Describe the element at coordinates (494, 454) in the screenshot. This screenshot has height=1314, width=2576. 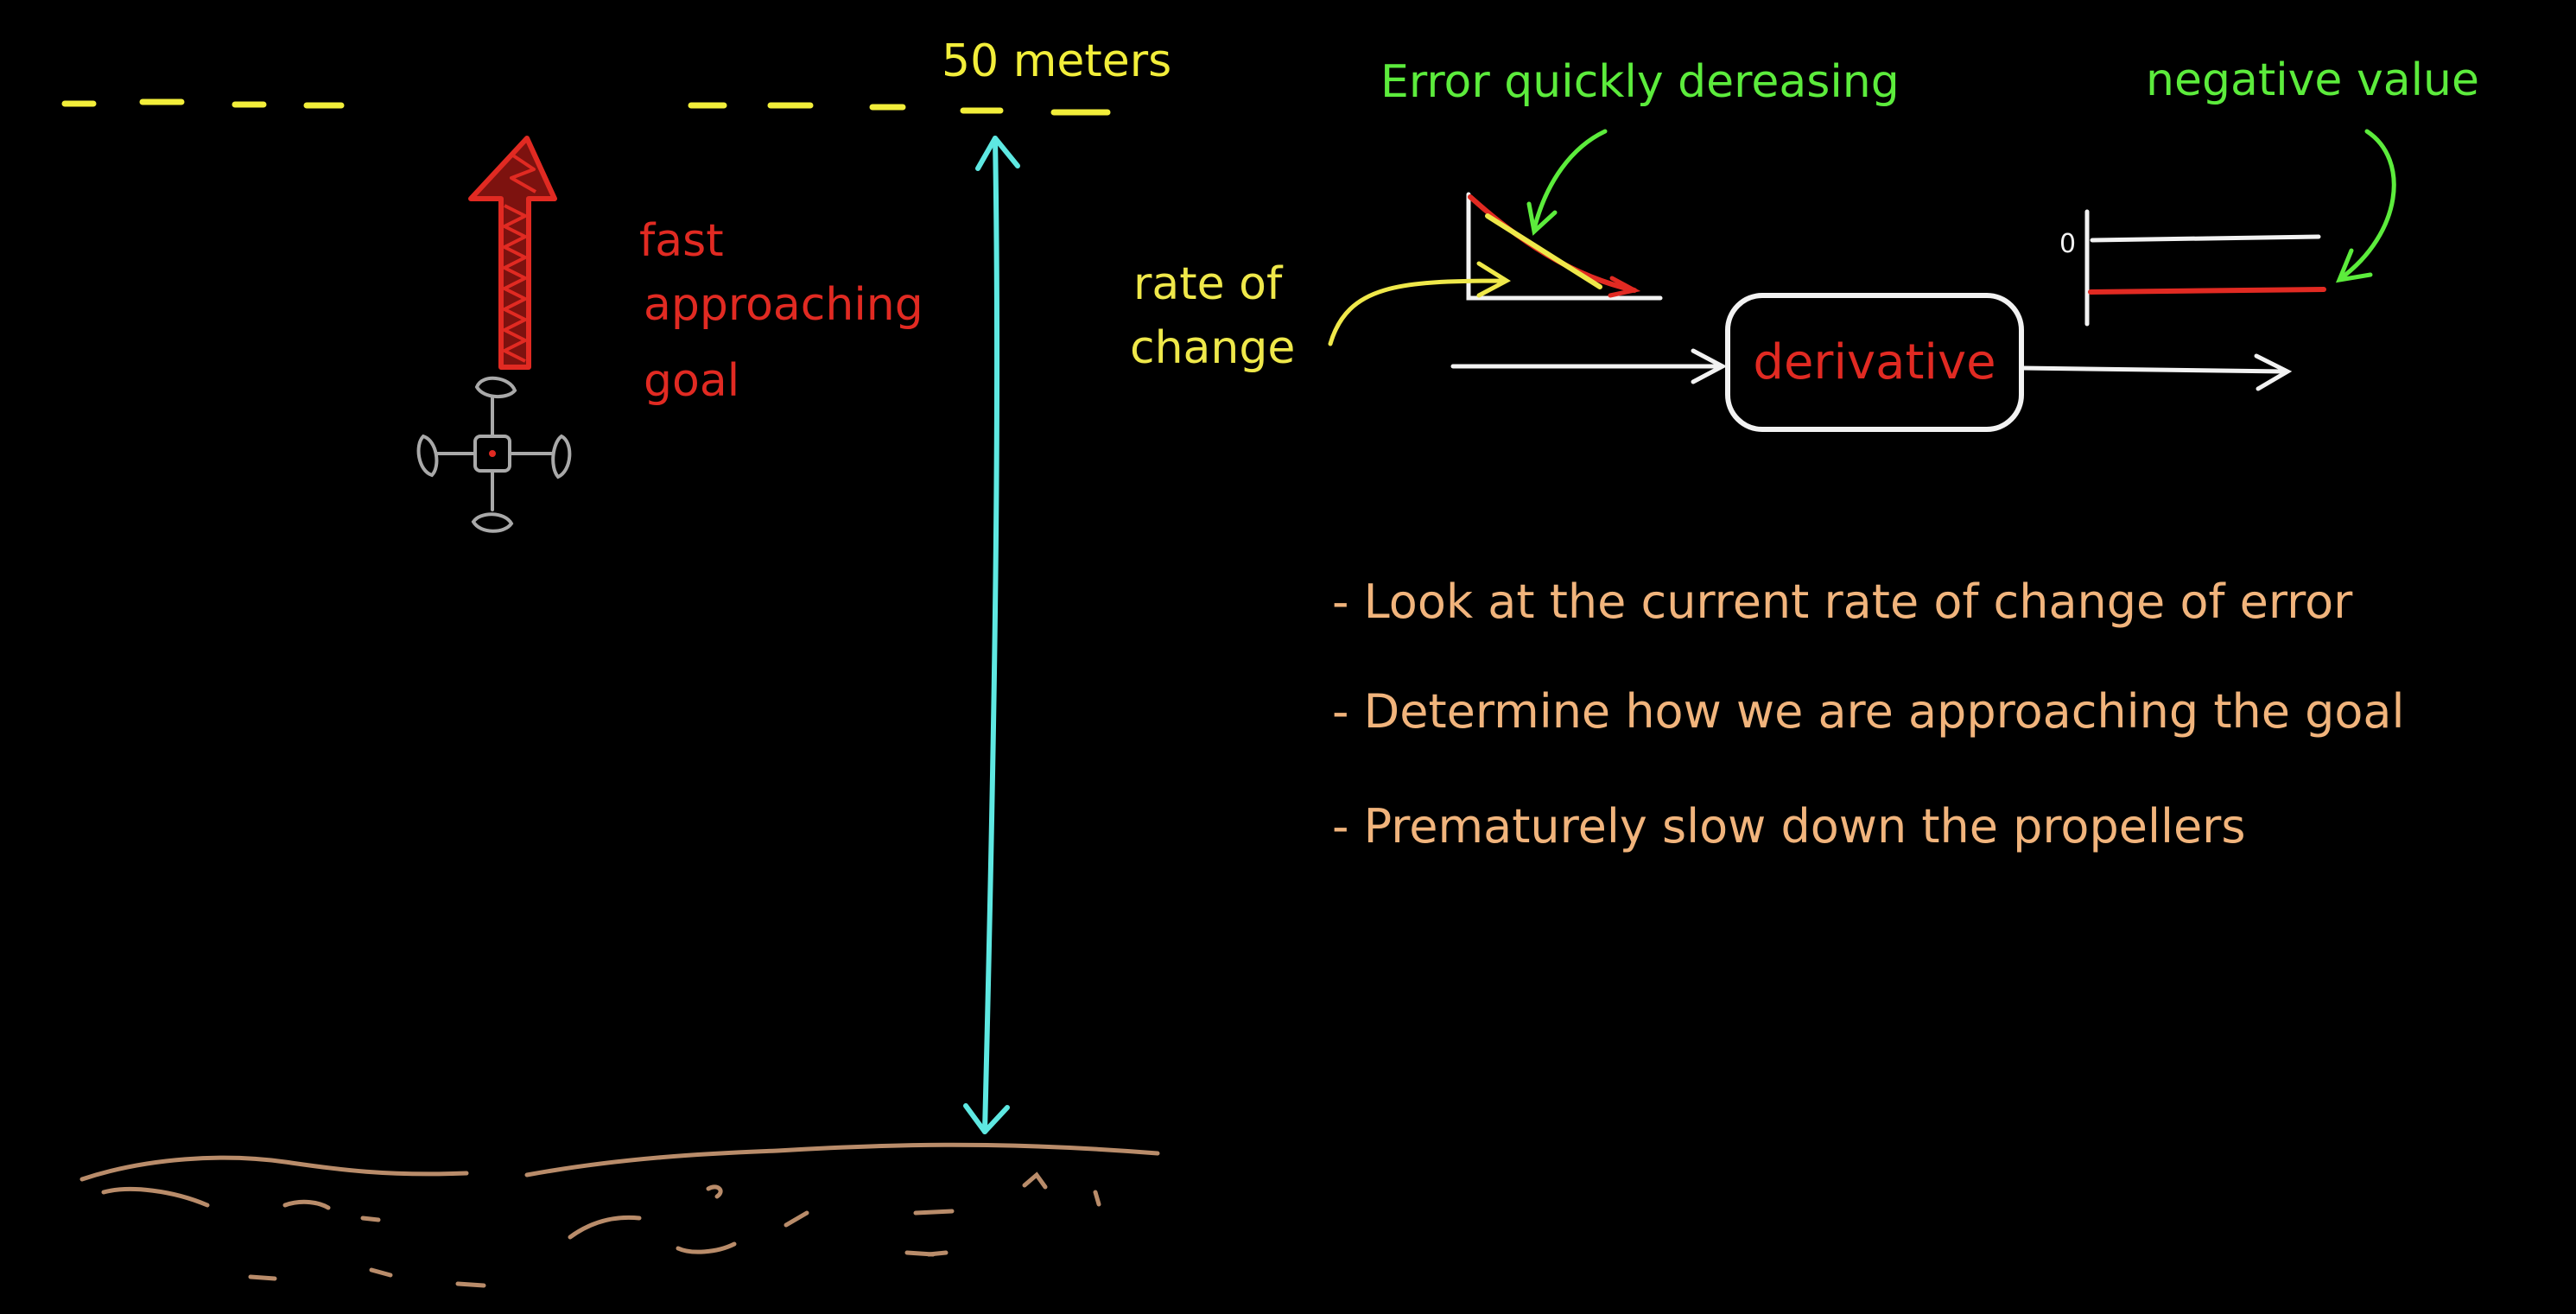
I see `drone-icon` at that location.